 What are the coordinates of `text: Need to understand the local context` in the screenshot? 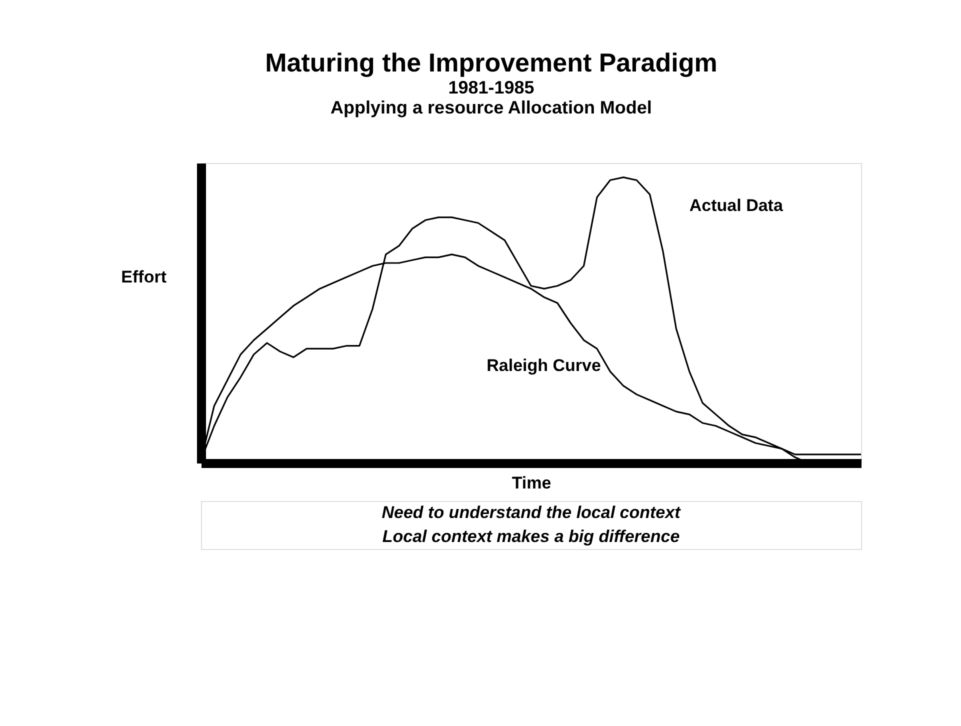 It's located at (532, 512).